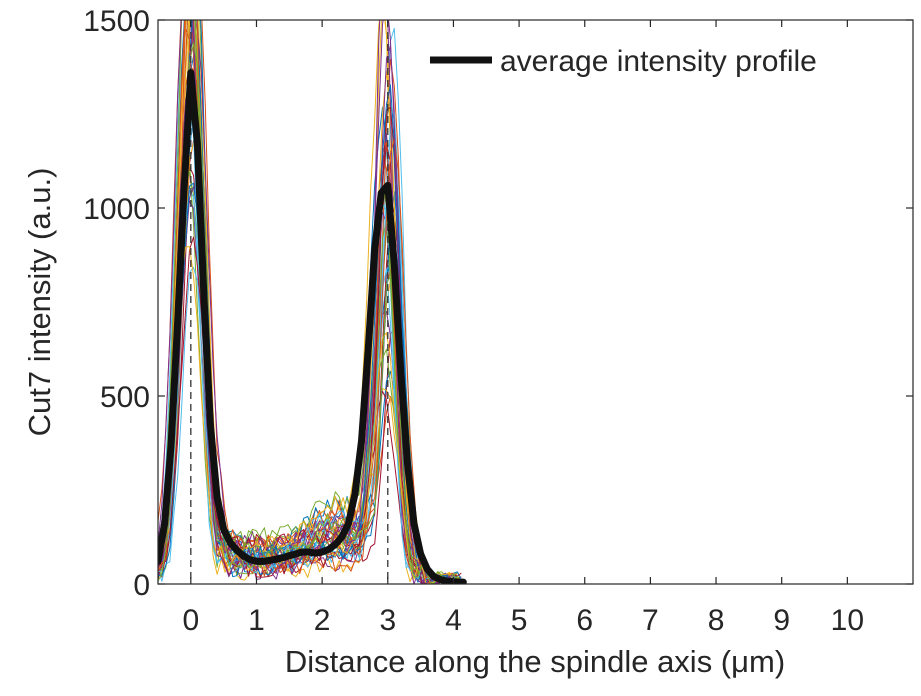 The image size is (921, 696). Describe the element at coordinates (716, 620) in the screenshot. I see `x-tick-label: 8` at that location.